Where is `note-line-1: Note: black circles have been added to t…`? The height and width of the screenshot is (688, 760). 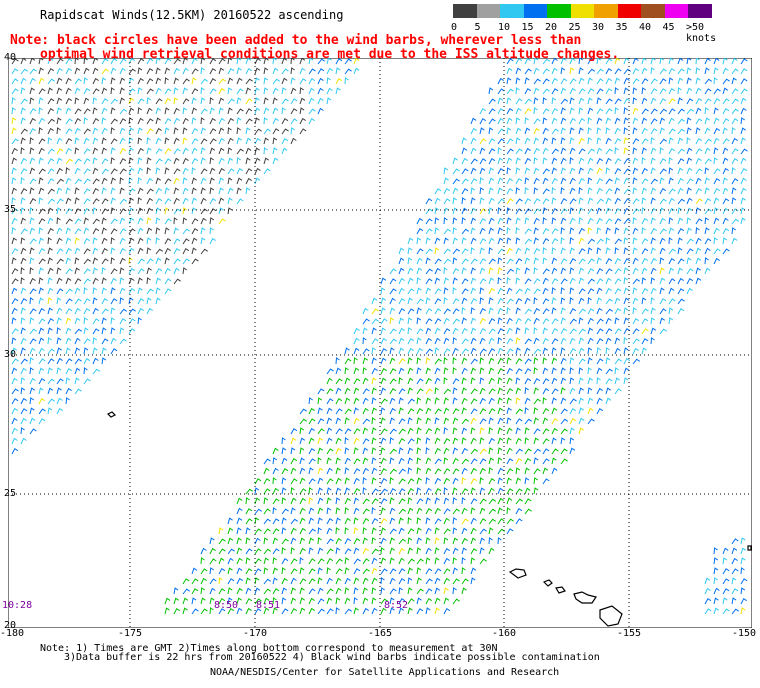
note-line-1: Note: black circles have been added to t… is located at coordinates (296, 40).